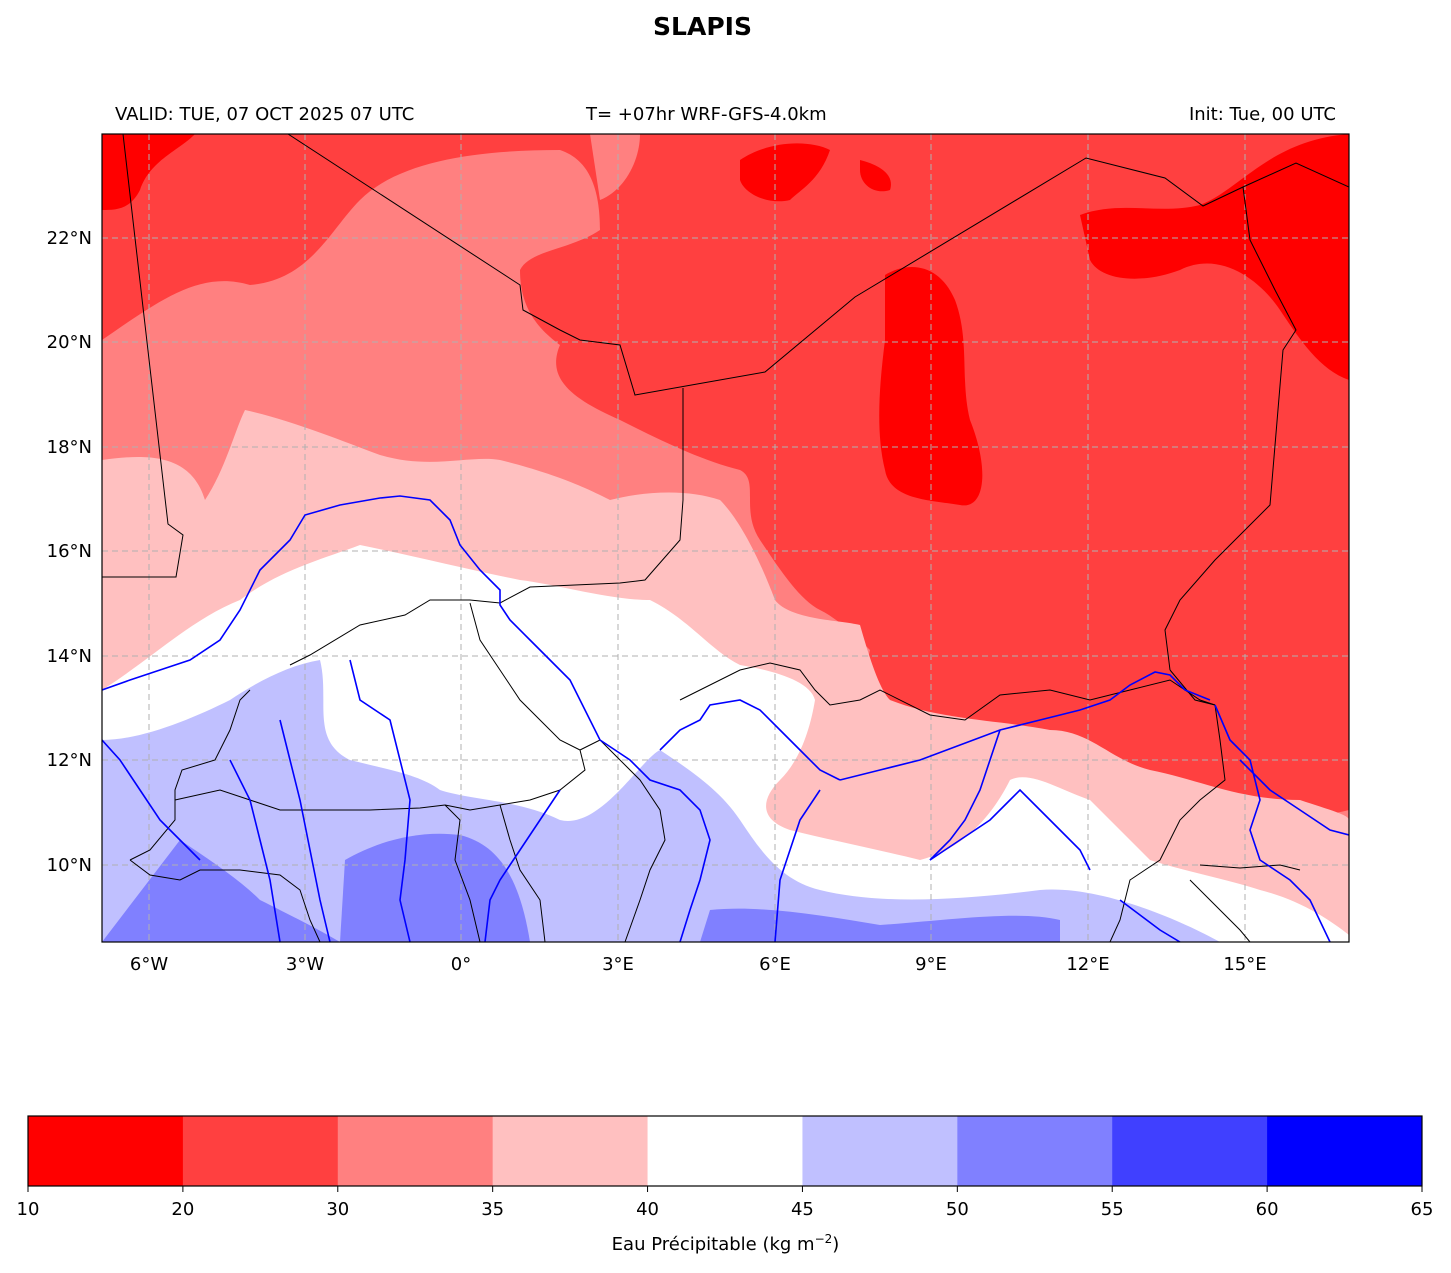  I want to click on lat-tick-label: 10°N, so click(69, 865).